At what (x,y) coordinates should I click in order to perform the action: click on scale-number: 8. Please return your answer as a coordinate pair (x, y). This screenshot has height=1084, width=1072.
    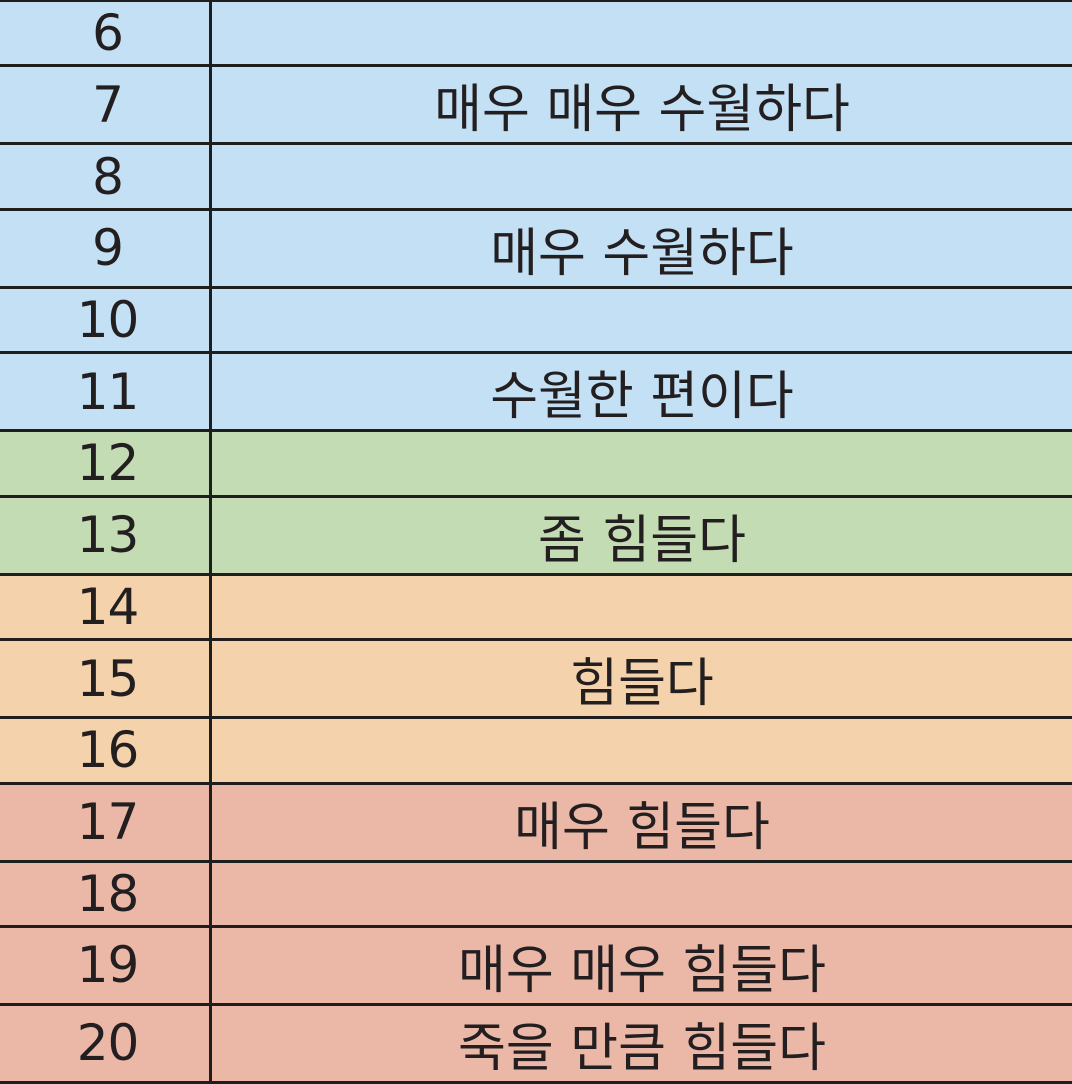
    Looking at the image, I should click on (106, 176).